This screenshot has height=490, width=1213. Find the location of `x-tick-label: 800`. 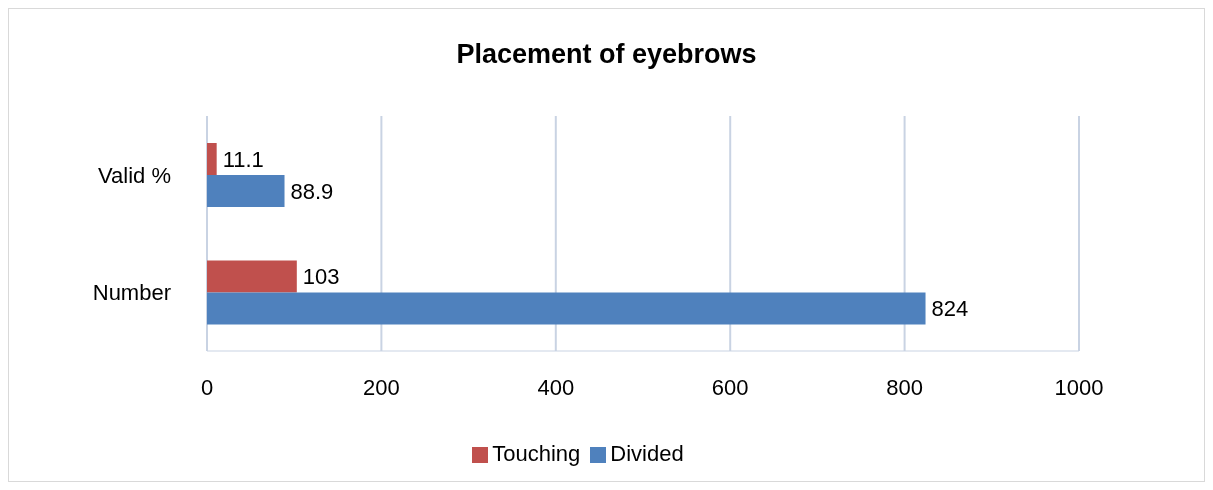

x-tick-label: 800 is located at coordinates (904, 387).